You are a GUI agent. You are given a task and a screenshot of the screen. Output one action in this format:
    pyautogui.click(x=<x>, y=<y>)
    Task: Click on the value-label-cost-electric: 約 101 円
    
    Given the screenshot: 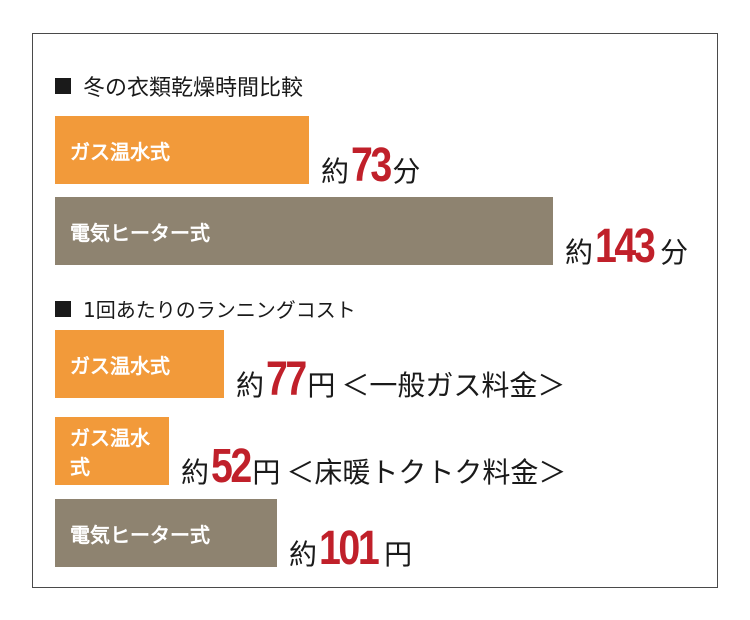 What is the action you would take?
    pyautogui.click(x=350, y=548)
    